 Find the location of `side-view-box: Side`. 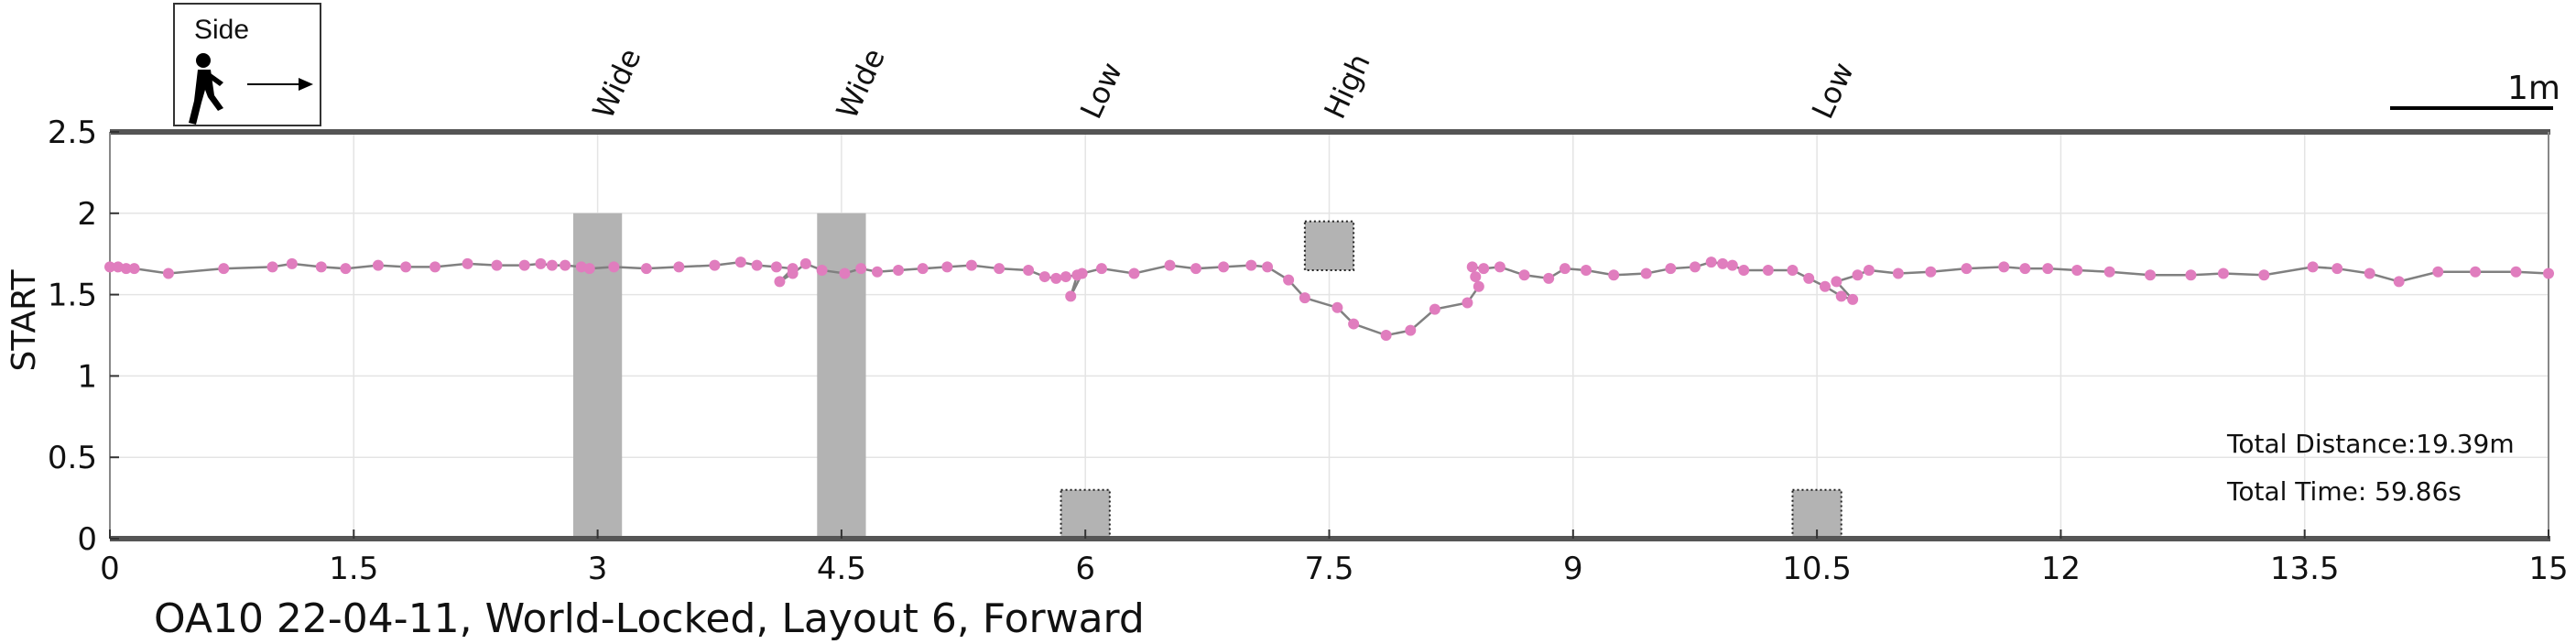

side-view-box: Side is located at coordinates (247, 64).